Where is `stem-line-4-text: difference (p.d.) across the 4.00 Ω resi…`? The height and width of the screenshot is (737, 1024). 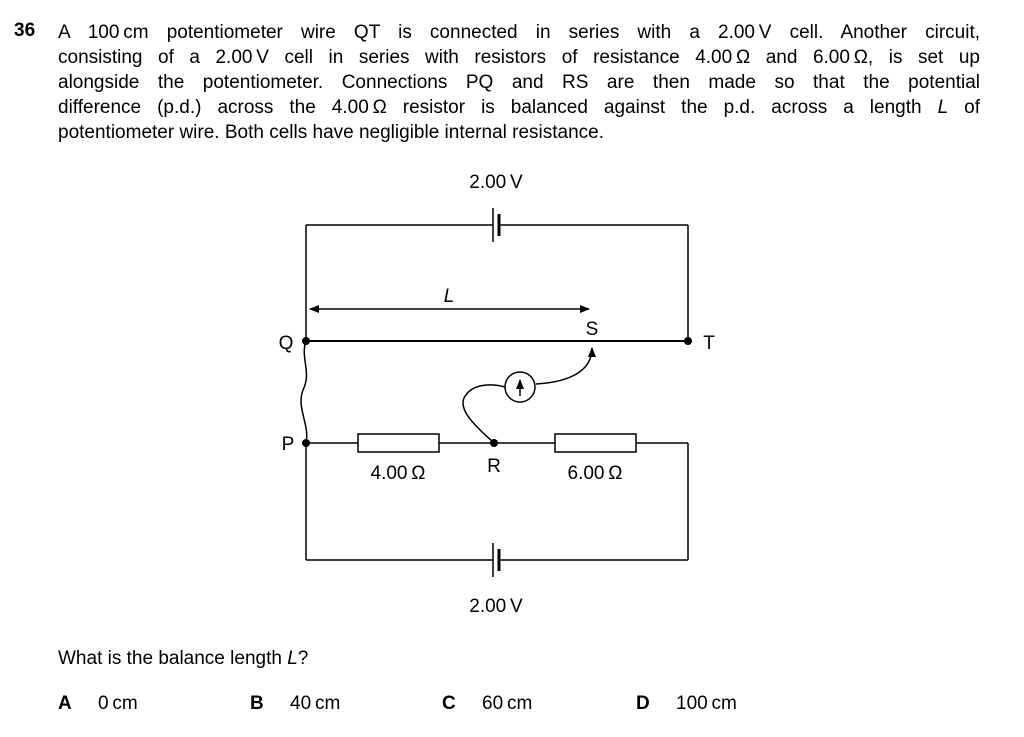
stem-line-4-text: difference (p.d.) across the 4.00 Ω resi… is located at coordinates (498, 107).